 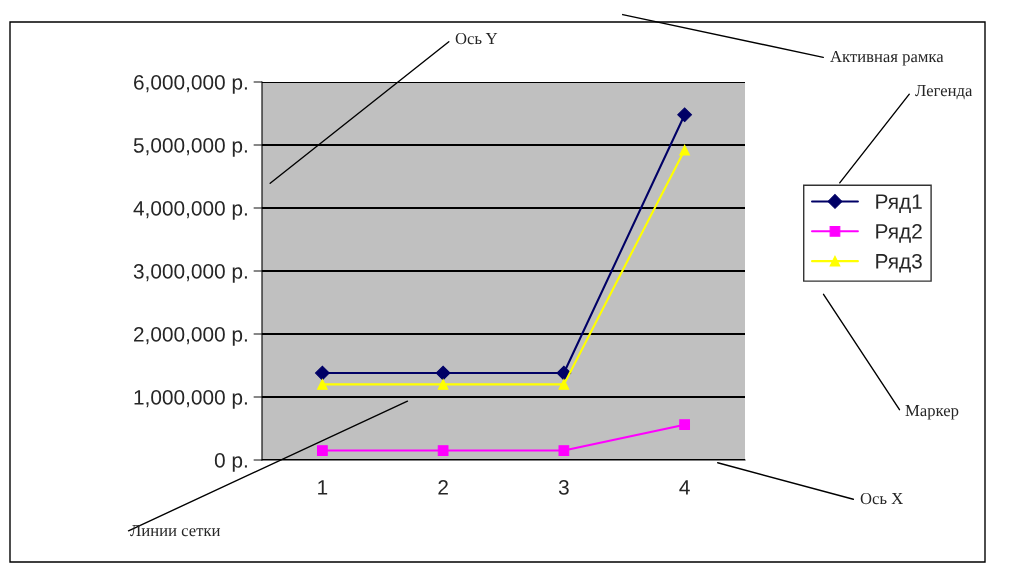 I want to click on x-tick-label: 1, so click(x=323, y=487).